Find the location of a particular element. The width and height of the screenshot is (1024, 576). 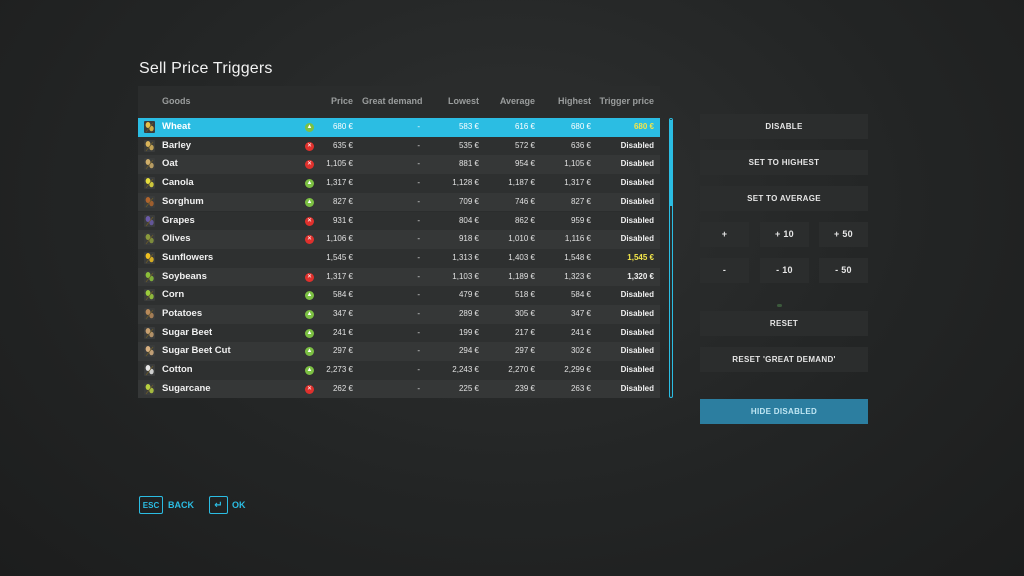

table-row: Oat ✕ 1,105 € - 881 € 954 € 1,105 € Disabled is located at coordinates (399, 165).